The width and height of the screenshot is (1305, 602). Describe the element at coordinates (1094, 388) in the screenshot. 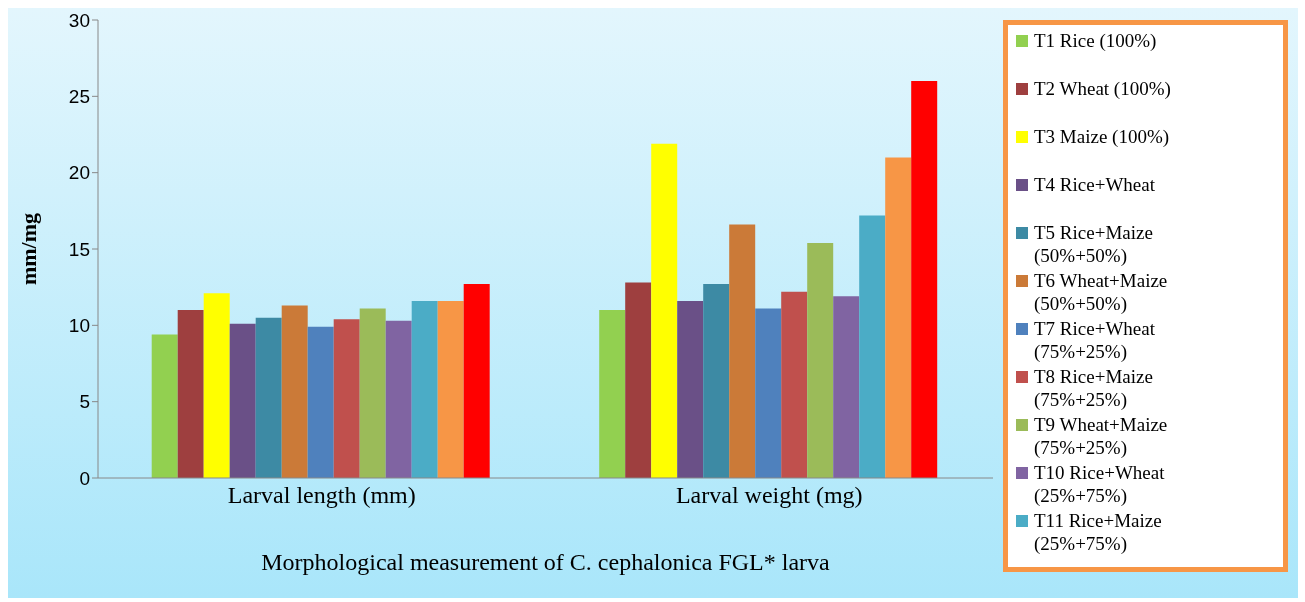

I see `legend-label: T8 Rice+Maize (75%+25%)` at that location.